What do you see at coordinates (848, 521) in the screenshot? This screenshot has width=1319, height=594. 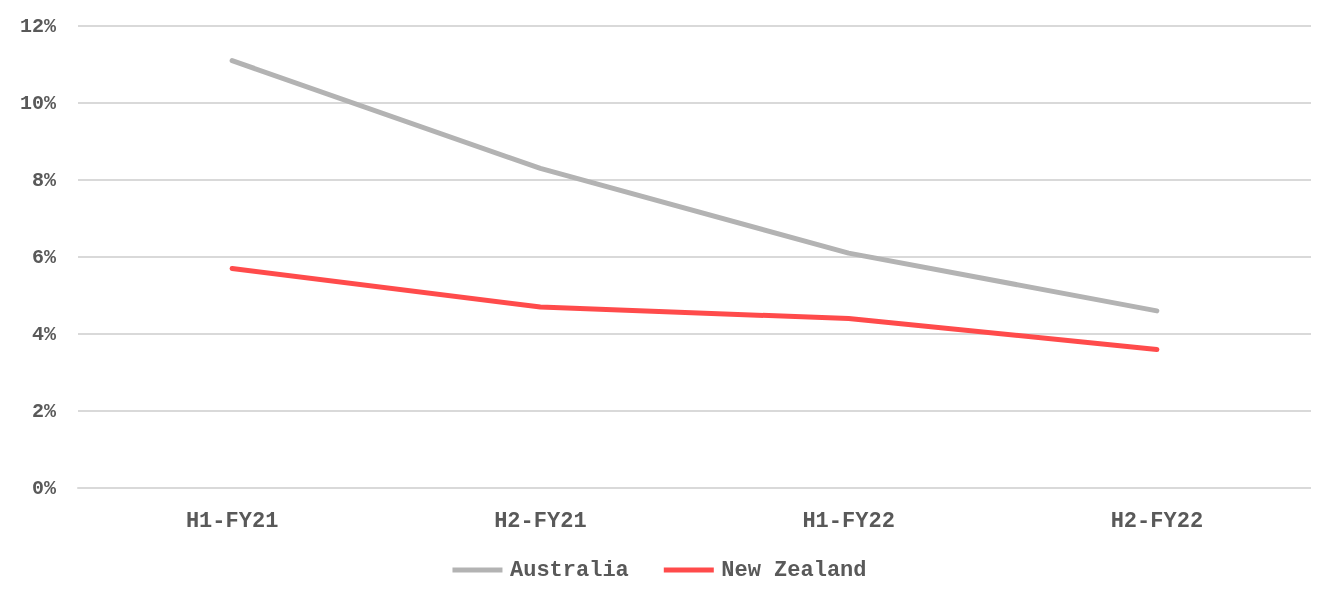 I see `x-tick-label: H1-FY22` at bounding box center [848, 521].